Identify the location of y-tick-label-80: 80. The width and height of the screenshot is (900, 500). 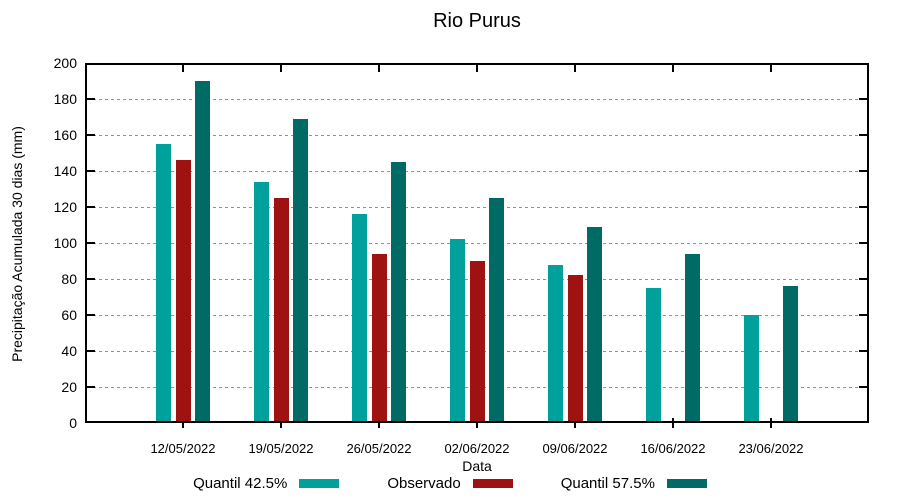
(69, 279).